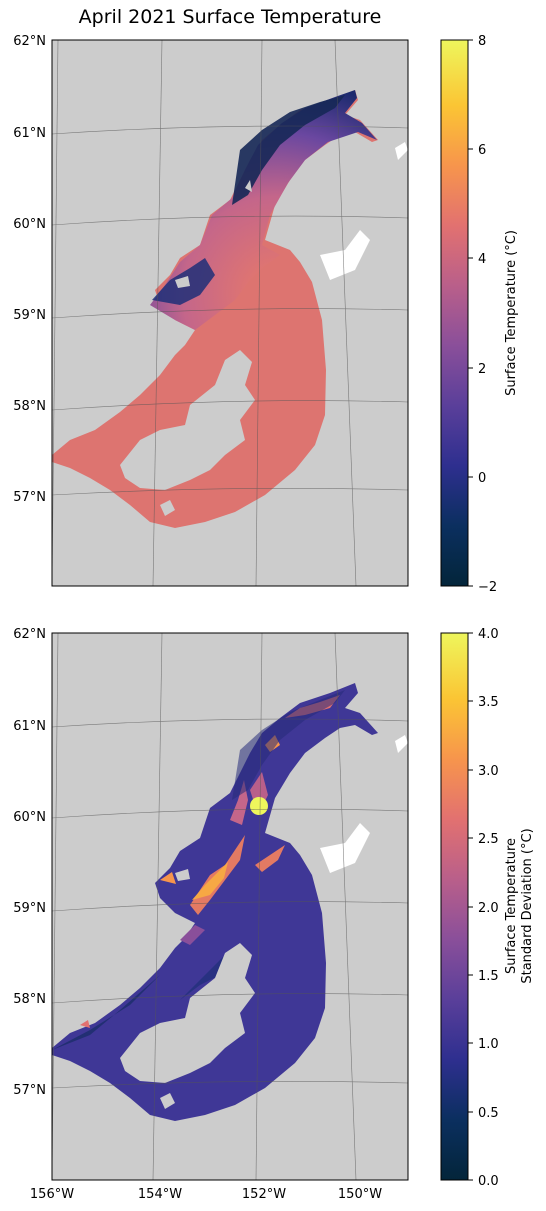  What do you see at coordinates (488, 1044) in the screenshot?
I see `colorbar-tick: 1.0` at bounding box center [488, 1044].